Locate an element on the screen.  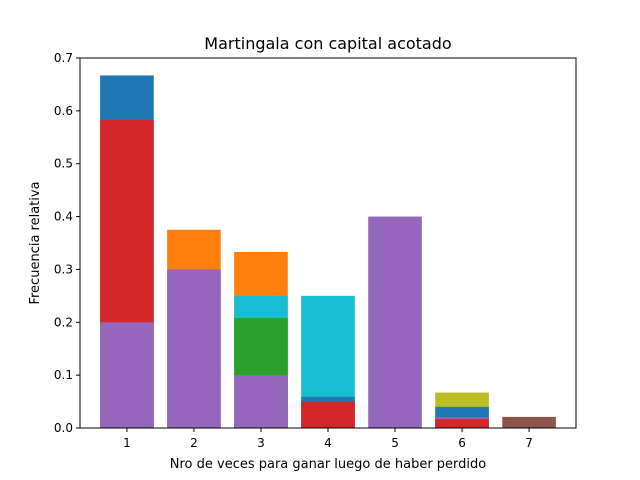
y-tick-label-0.3: 0.3 is located at coordinates (63, 269).